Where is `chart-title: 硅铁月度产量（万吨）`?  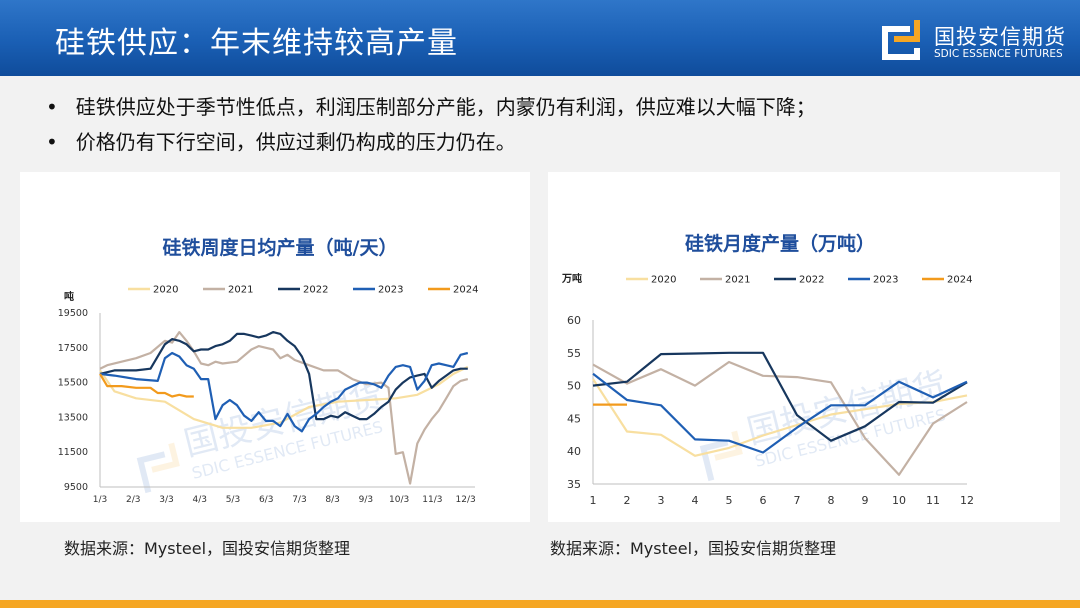 chart-title: 硅铁月度产量（万吨） is located at coordinates (780, 243).